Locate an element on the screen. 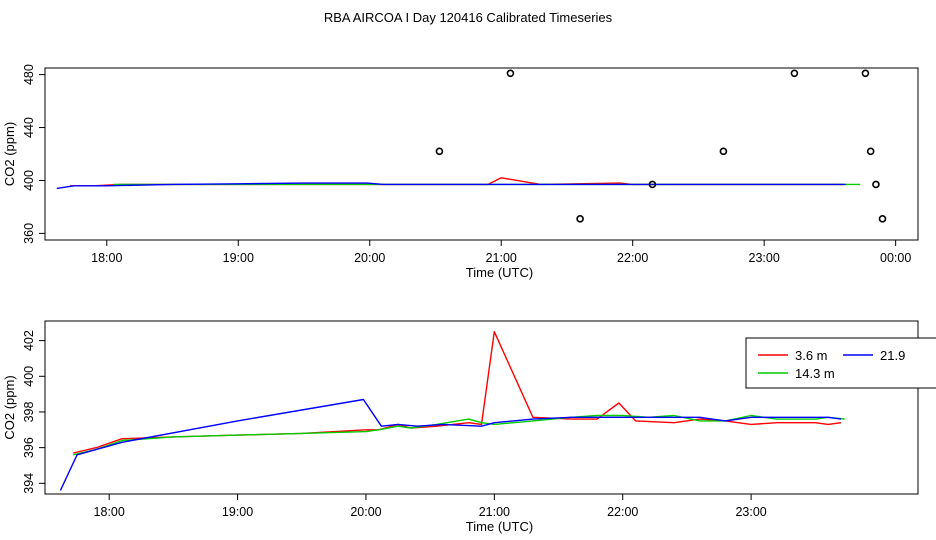 Image resolution: width=936 pixels, height=540 pixels. y-tick-label: 394 is located at coordinates (29, 483).